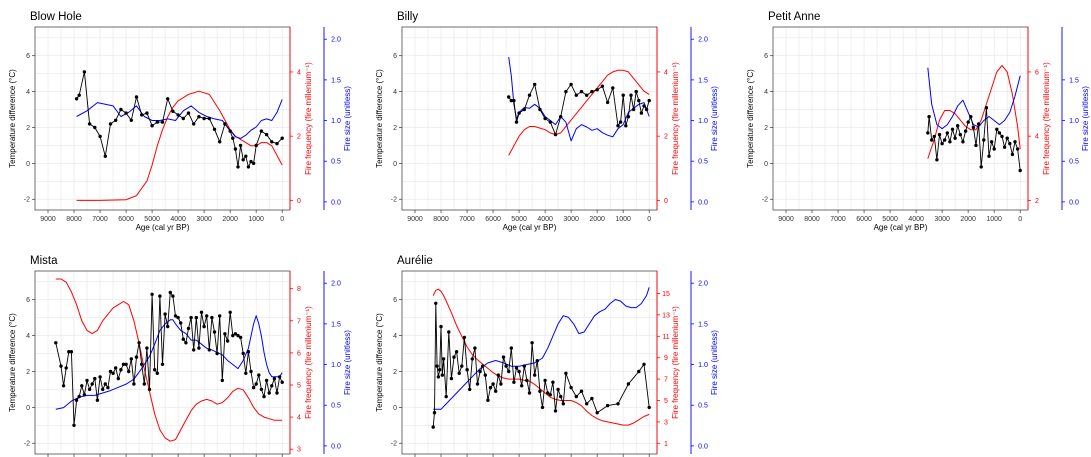  Describe the element at coordinates (178, 219) in the screenshot. I see `x-tick-label: 4000` at that location.